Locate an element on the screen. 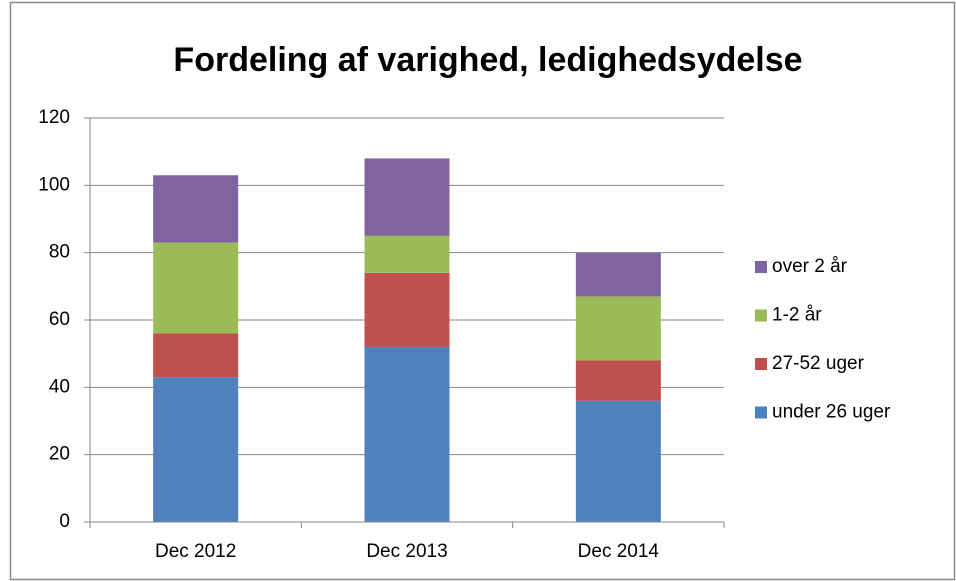 The image size is (956, 581). x-tick-label: Dec 2014 is located at coordinates (619, 551).